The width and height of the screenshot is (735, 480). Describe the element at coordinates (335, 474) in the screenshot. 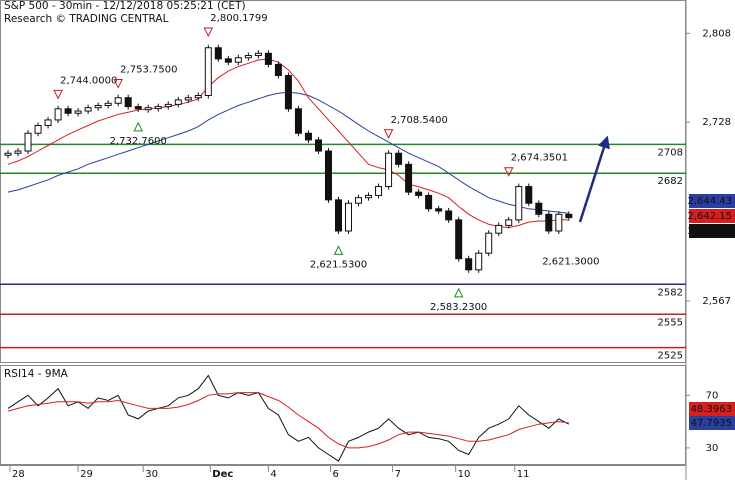

I see `x-tick-label: 6` at that location.